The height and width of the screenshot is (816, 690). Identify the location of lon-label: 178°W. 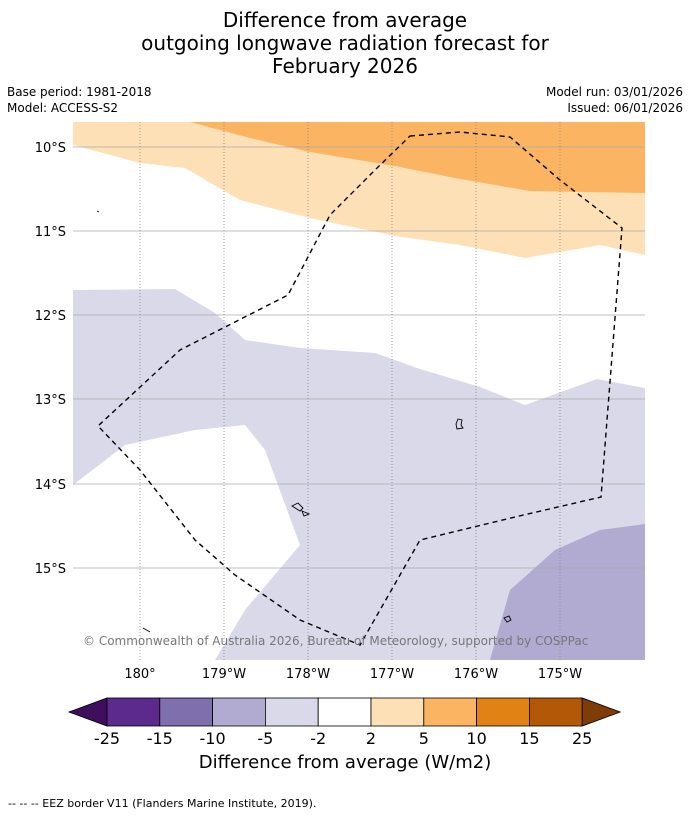
(308, 674).